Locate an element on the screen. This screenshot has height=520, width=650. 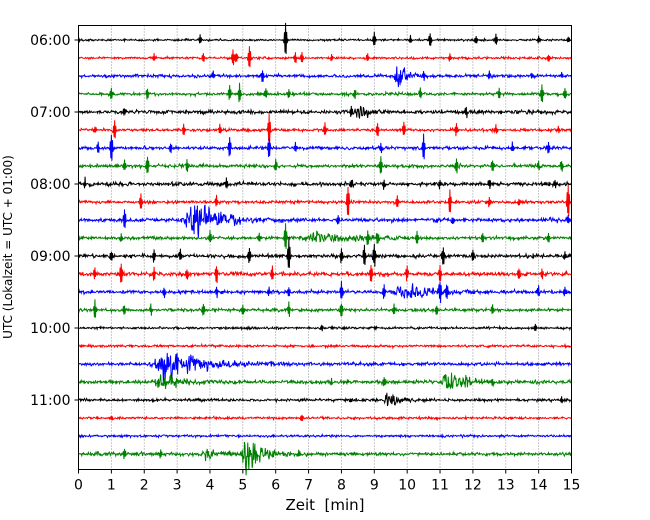
y-tick-label: 11:00 is located at coordinates (50, 401).